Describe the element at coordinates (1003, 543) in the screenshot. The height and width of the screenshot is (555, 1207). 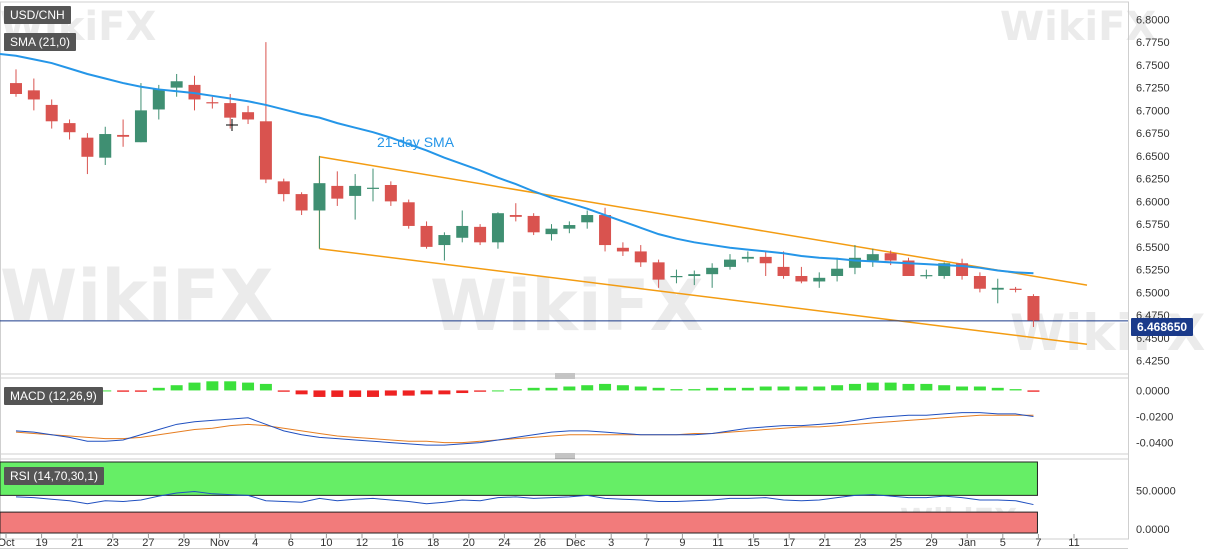
I see `x-tick-label: 5` at that location.